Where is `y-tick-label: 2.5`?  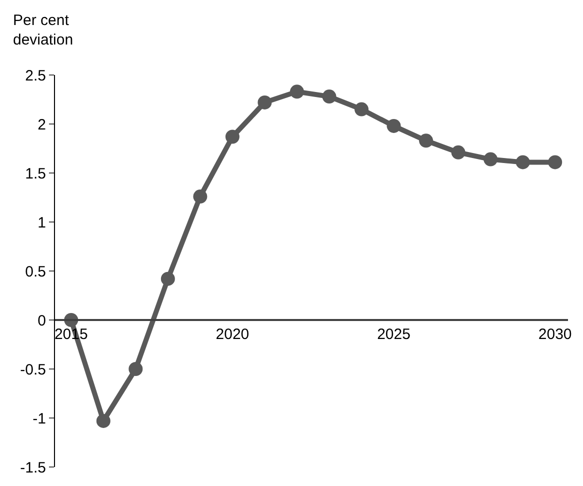 y-tick-label: 2.5 is located at coordinates (35, 75).